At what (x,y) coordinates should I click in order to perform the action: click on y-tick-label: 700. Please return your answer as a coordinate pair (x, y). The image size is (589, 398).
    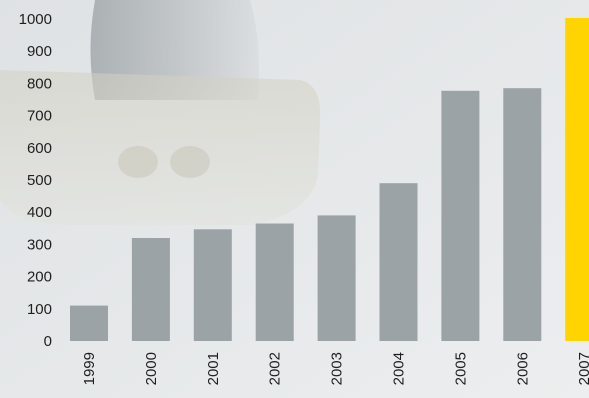
    Looking at the image, I should click on (39, 116).